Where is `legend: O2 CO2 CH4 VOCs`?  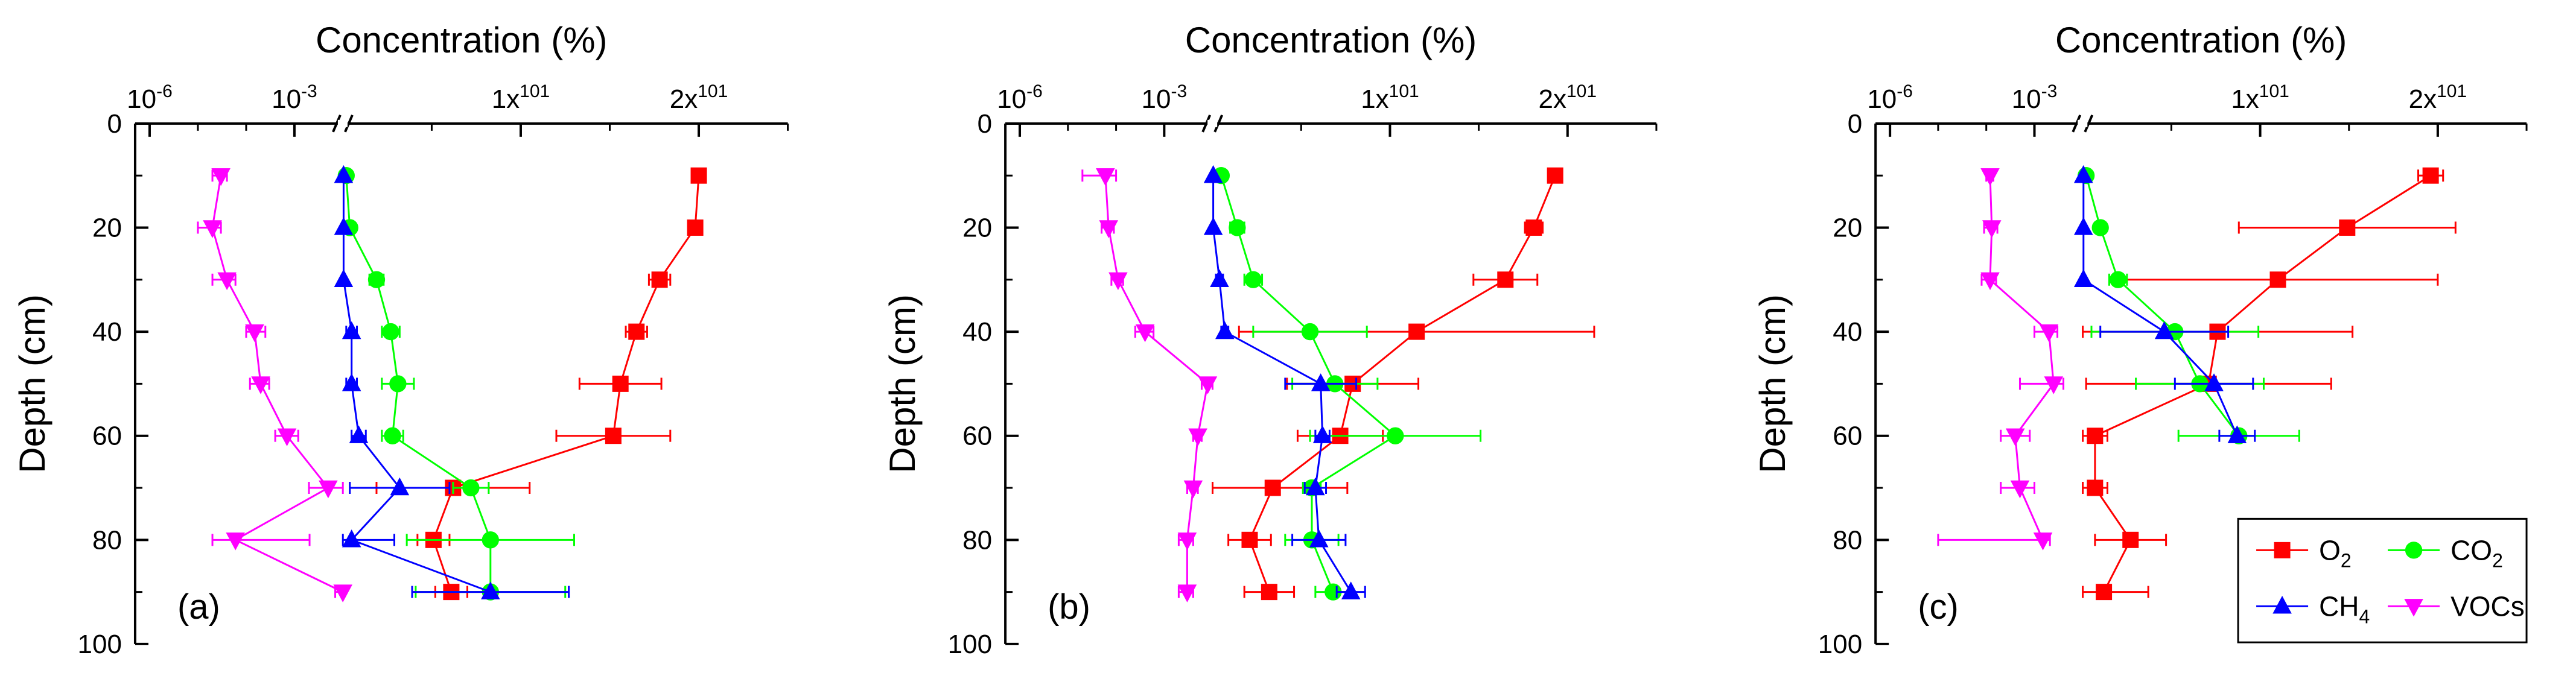
legend: O2 CO2 CH4 VOCs is located at coordinates (2382, 580).